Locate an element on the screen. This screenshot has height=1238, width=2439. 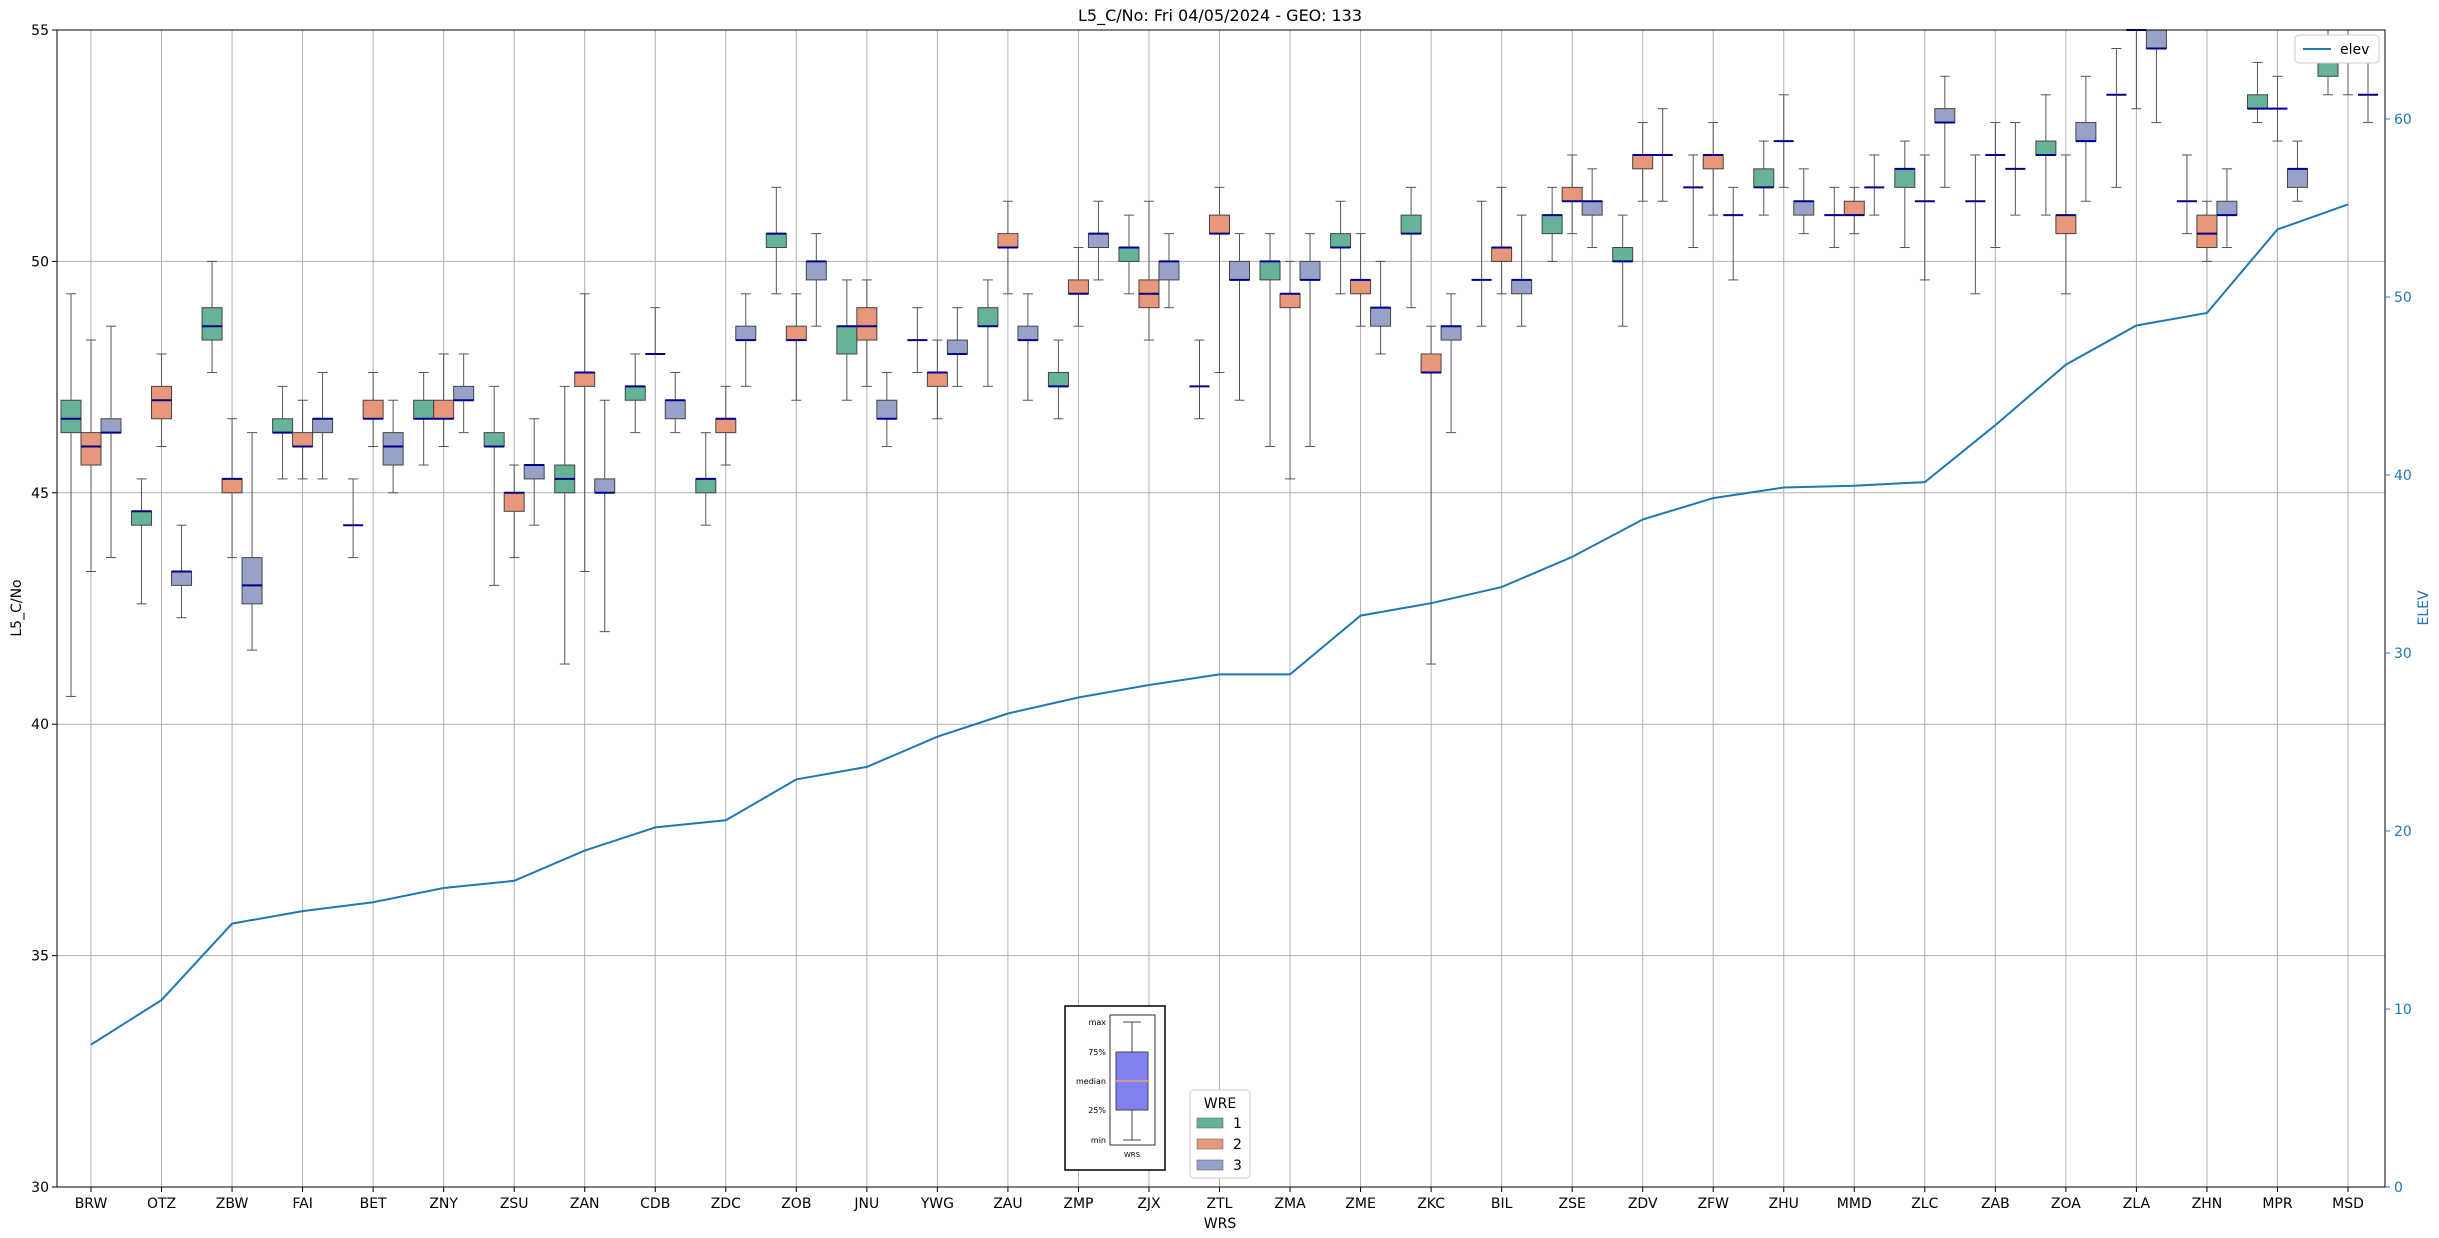
x-tick-label: ZLC is located at coordinates (1924, 1204).